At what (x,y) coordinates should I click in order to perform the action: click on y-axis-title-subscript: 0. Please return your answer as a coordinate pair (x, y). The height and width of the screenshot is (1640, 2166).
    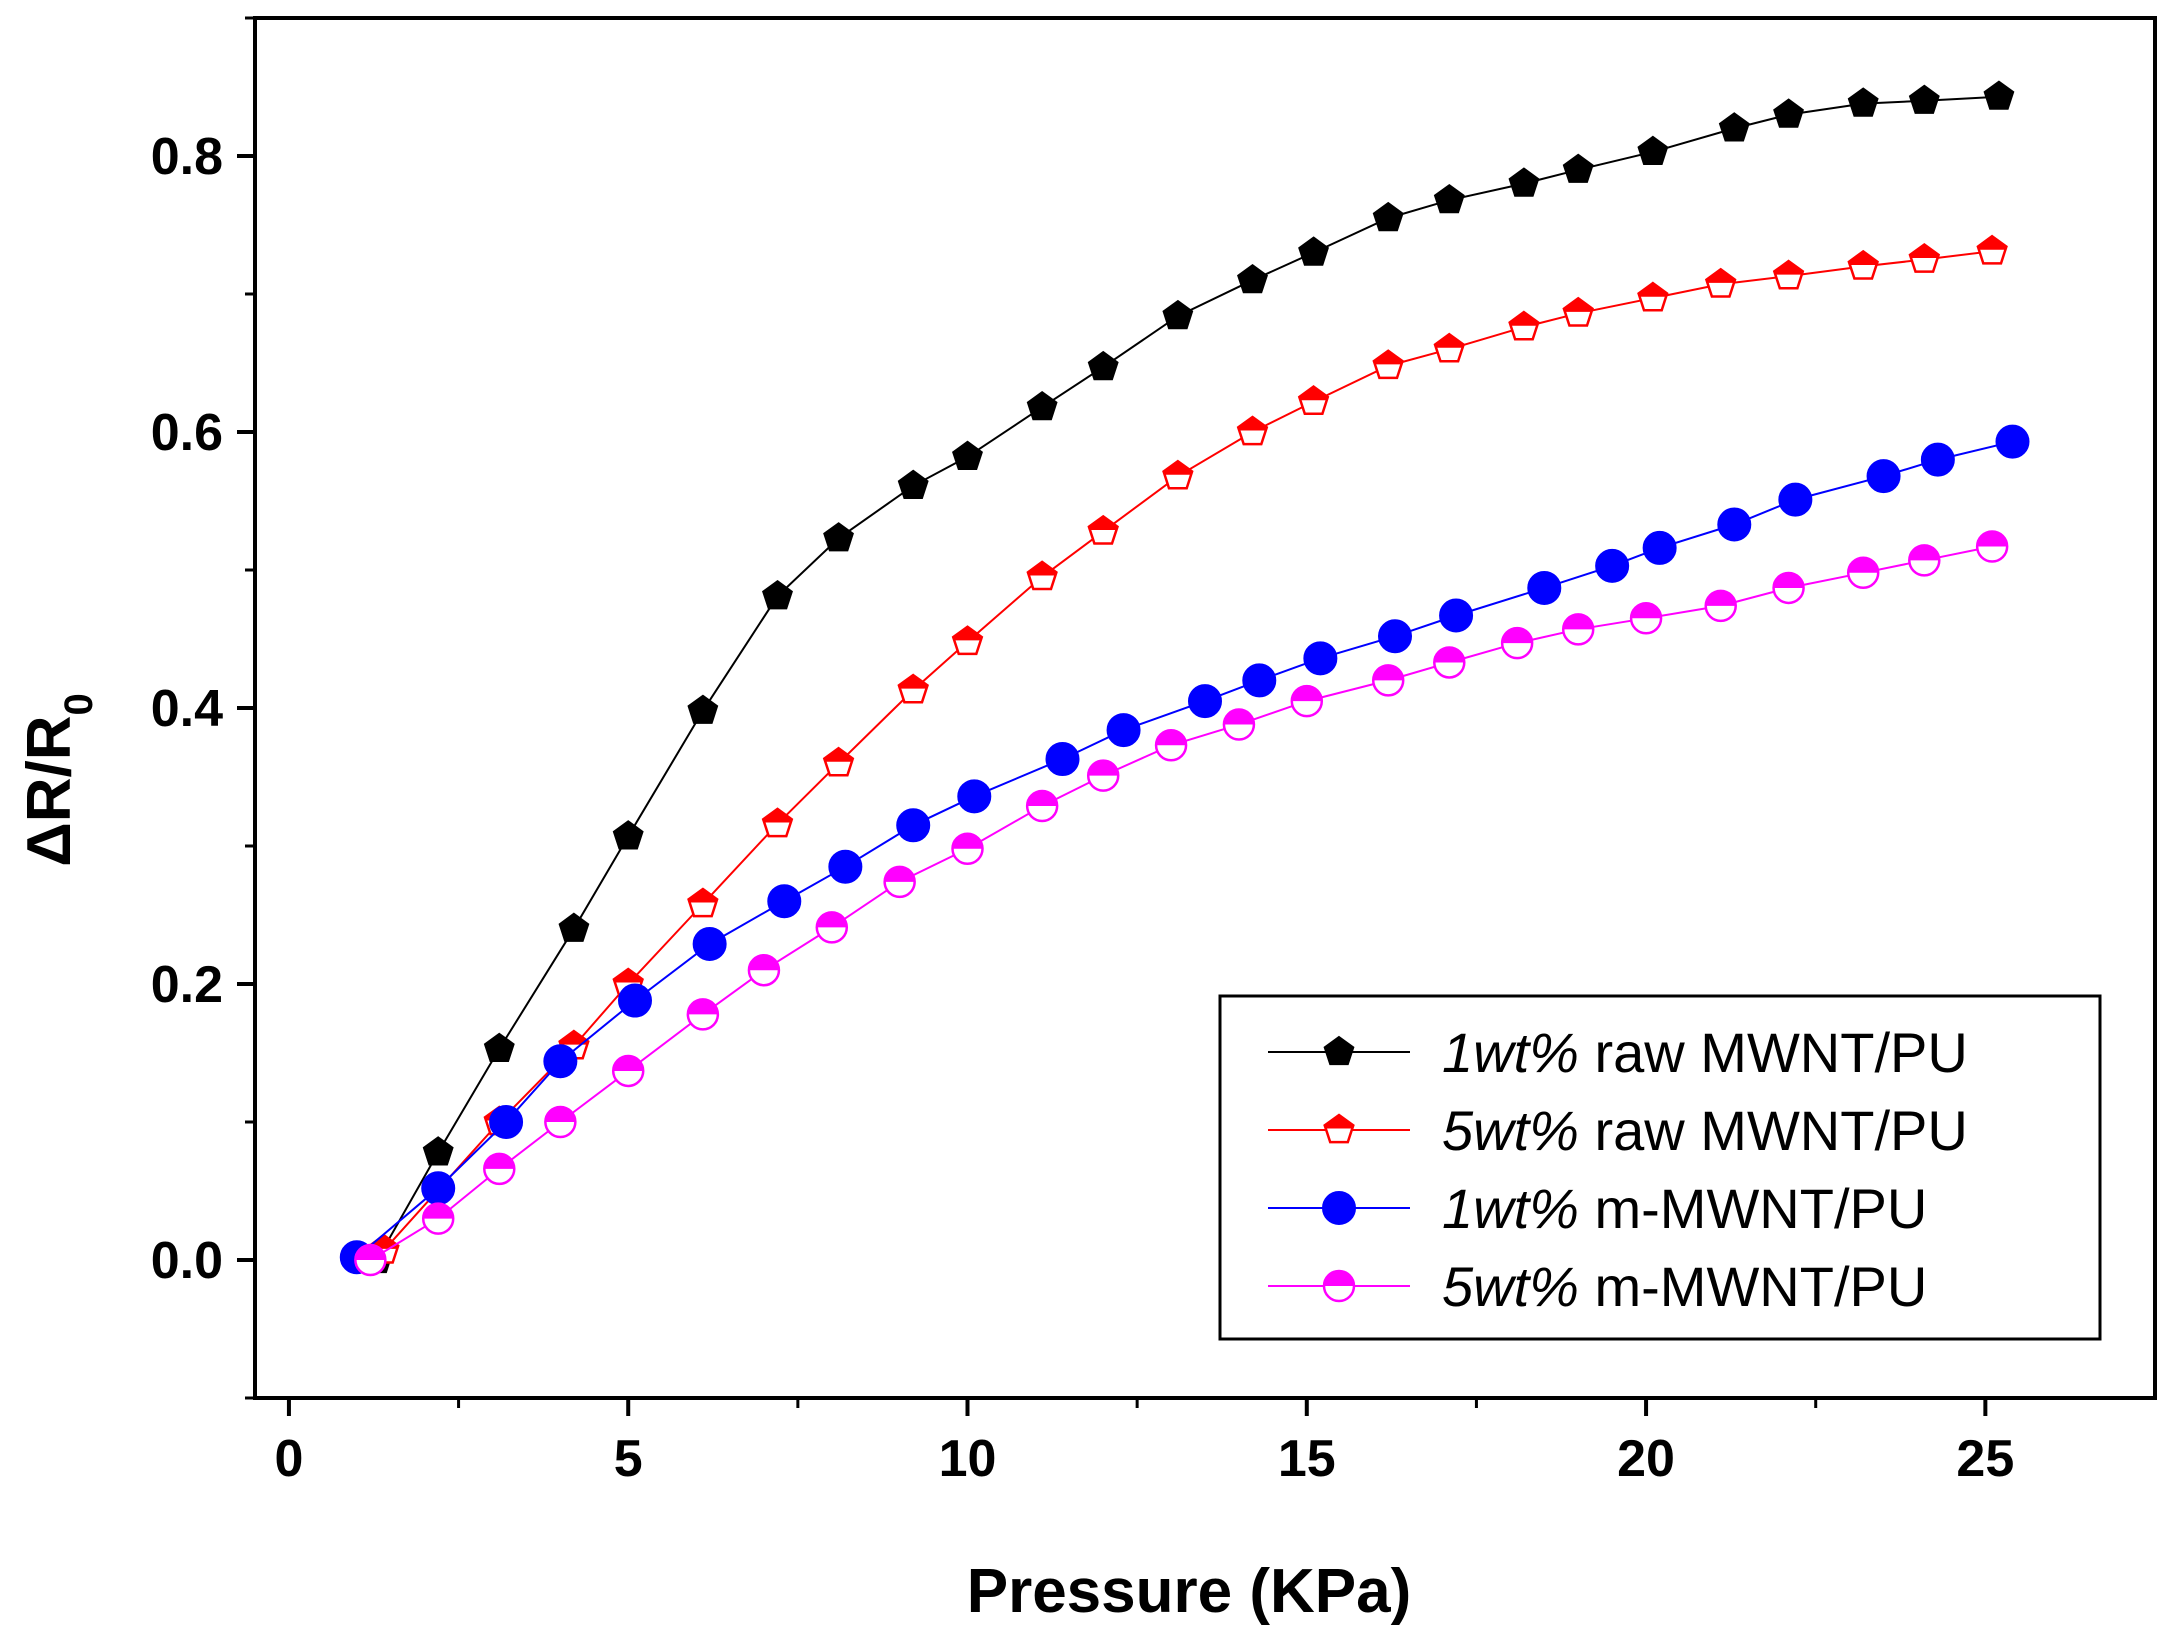
    Looking at the image, I should click on (79, 704).